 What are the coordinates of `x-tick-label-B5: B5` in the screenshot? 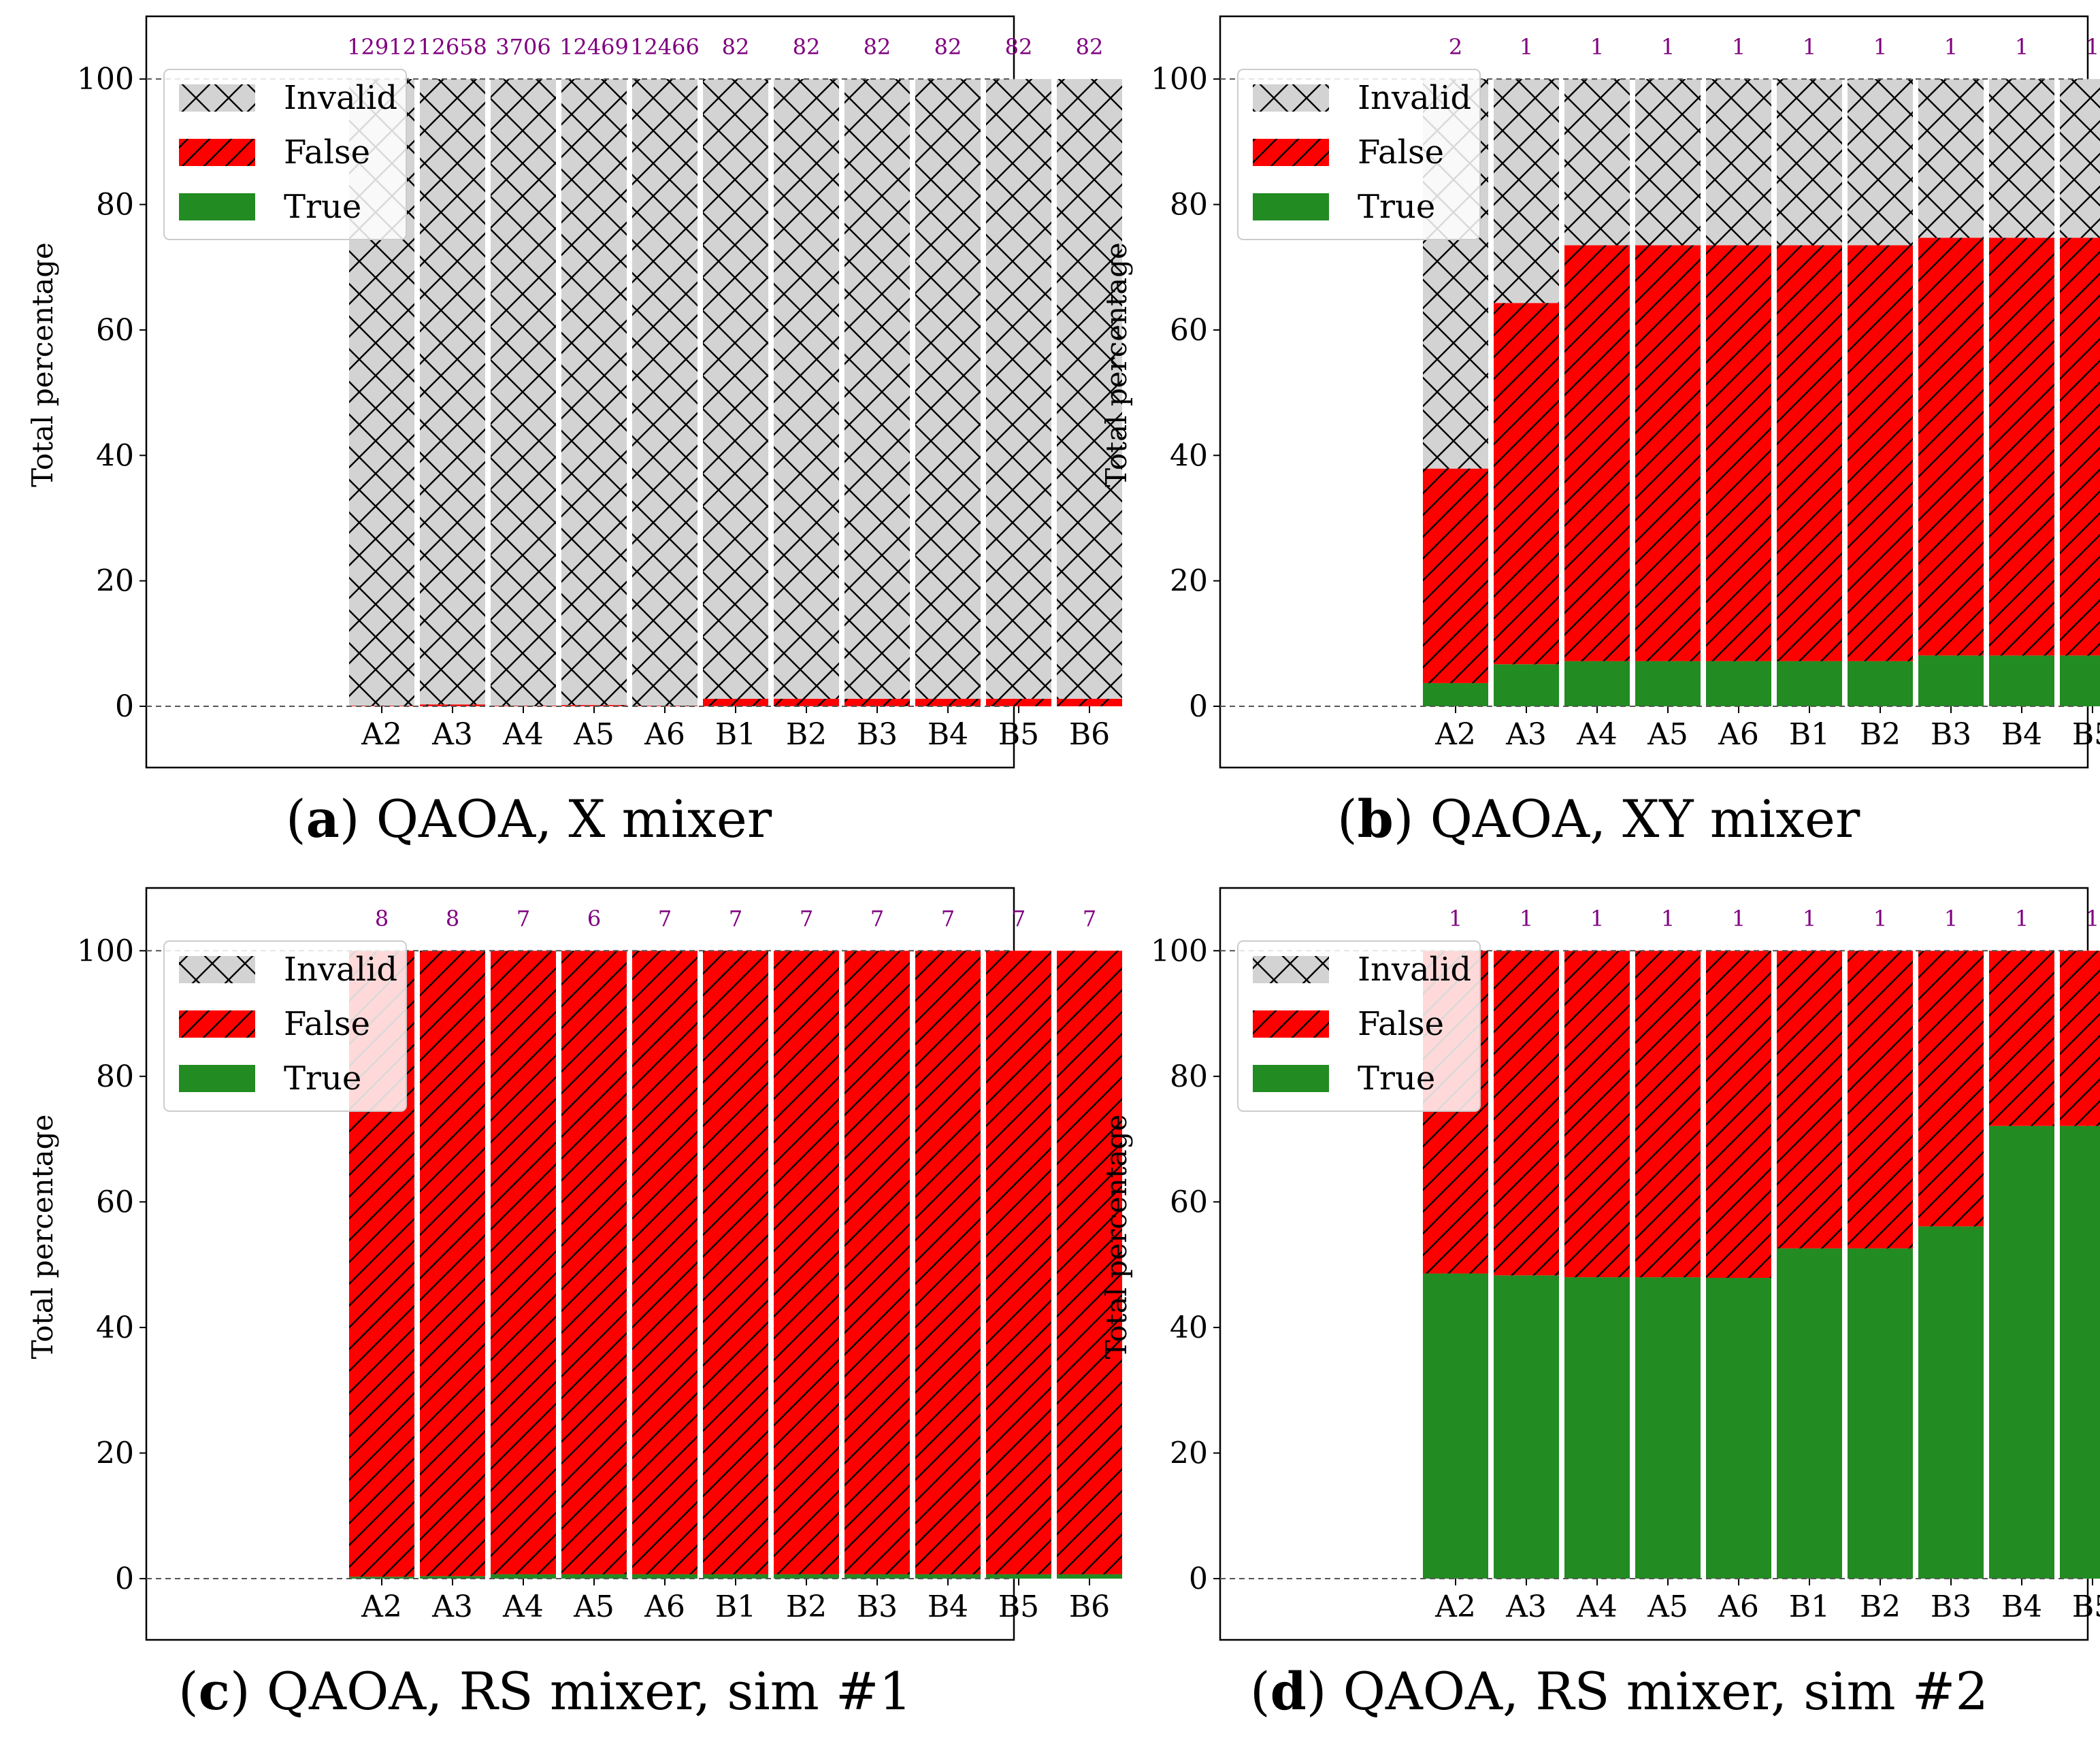 It's located at (1018, 1606).